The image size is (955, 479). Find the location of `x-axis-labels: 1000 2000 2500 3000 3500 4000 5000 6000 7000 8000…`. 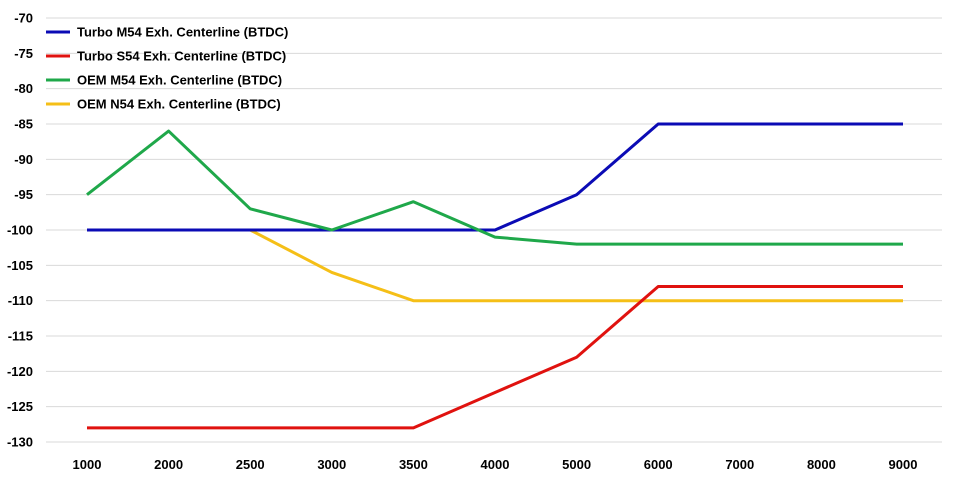

x-axis-labels: 1000 2000 2500 3000 3500 4000 5000 6000 7000 8000… is located at coordinates (495, 464).